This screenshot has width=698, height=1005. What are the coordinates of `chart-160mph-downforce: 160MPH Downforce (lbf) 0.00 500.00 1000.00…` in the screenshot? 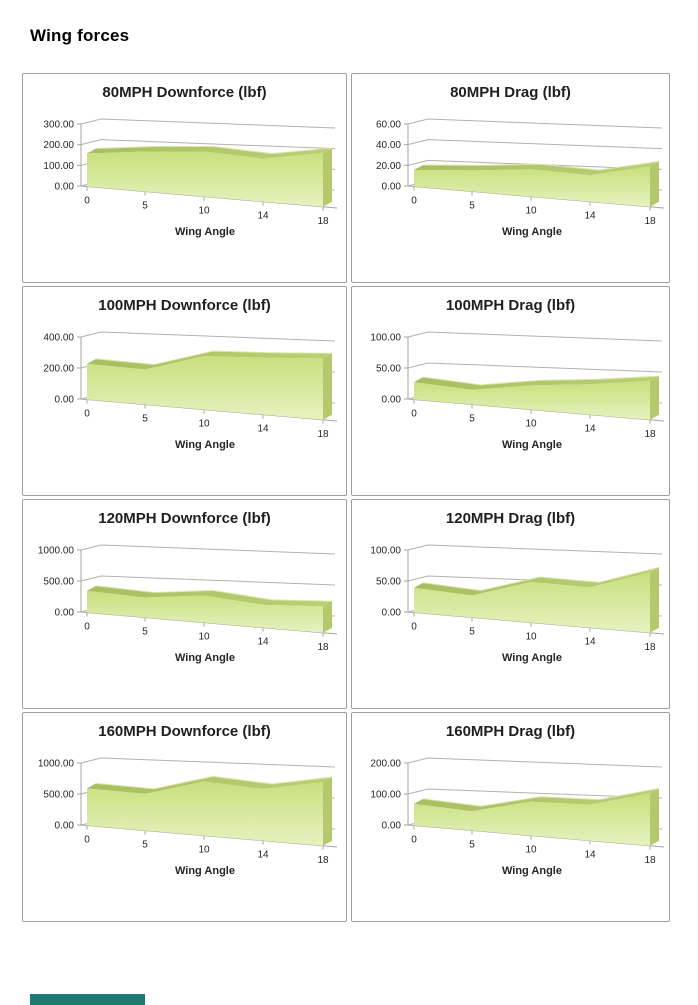 It's located at (184, 817).